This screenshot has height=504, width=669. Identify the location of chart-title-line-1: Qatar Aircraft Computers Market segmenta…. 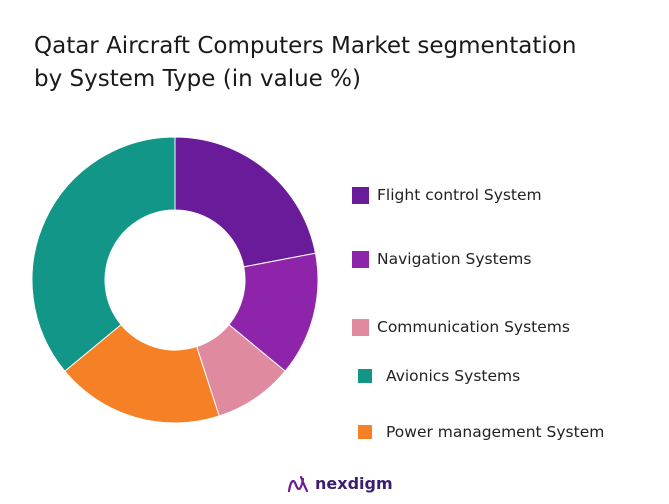
(305, 46).